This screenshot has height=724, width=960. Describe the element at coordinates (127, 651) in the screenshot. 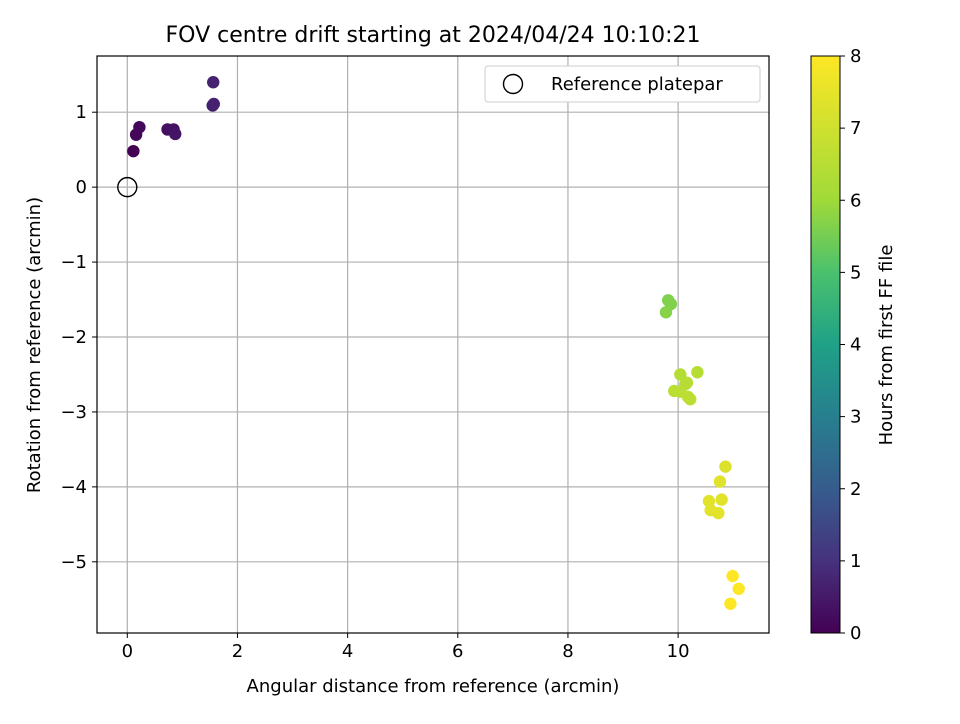

I see `x-tick-label: 0` at that location.